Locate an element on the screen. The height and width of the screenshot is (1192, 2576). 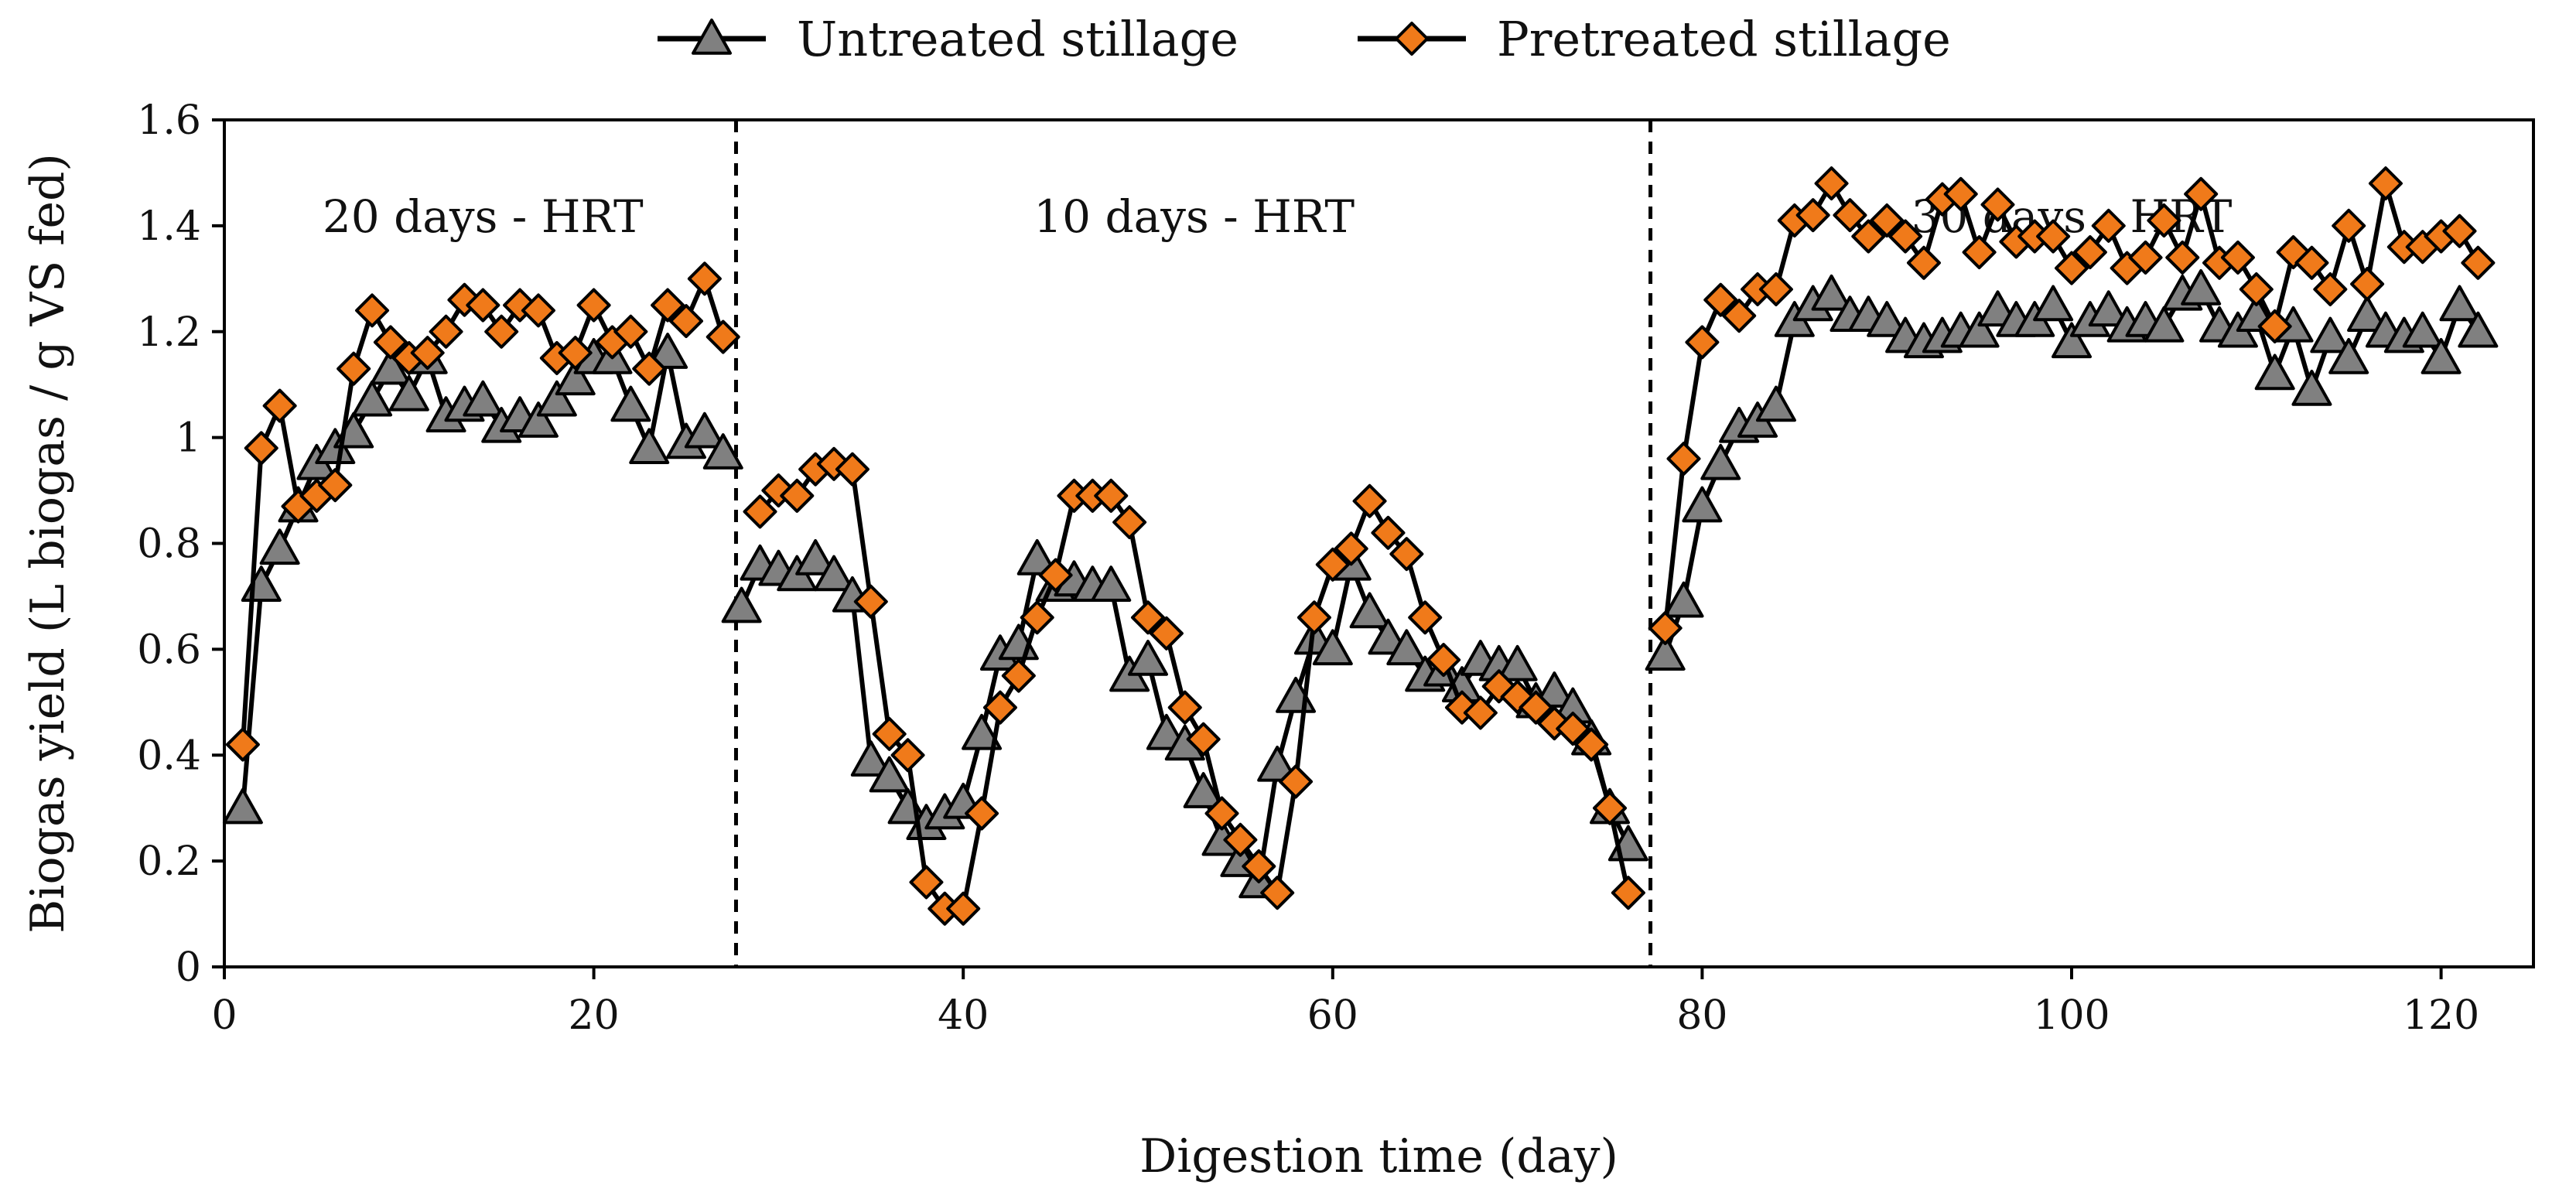
y-tick-label: 1.4 is located at coordinates (169, 226).